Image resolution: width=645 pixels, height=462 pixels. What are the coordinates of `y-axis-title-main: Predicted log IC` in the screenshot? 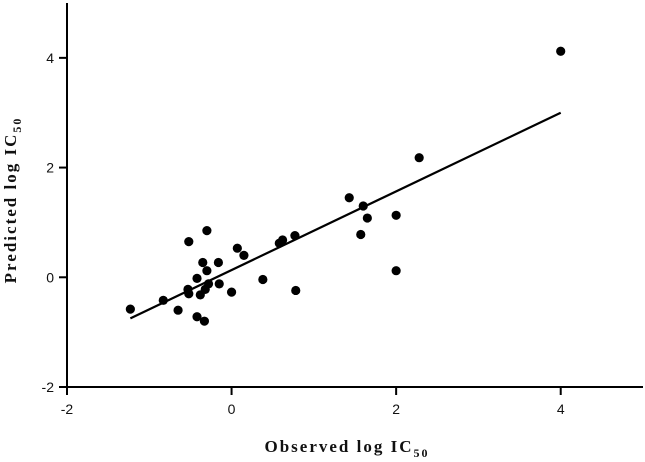 It's located at (10, 208).